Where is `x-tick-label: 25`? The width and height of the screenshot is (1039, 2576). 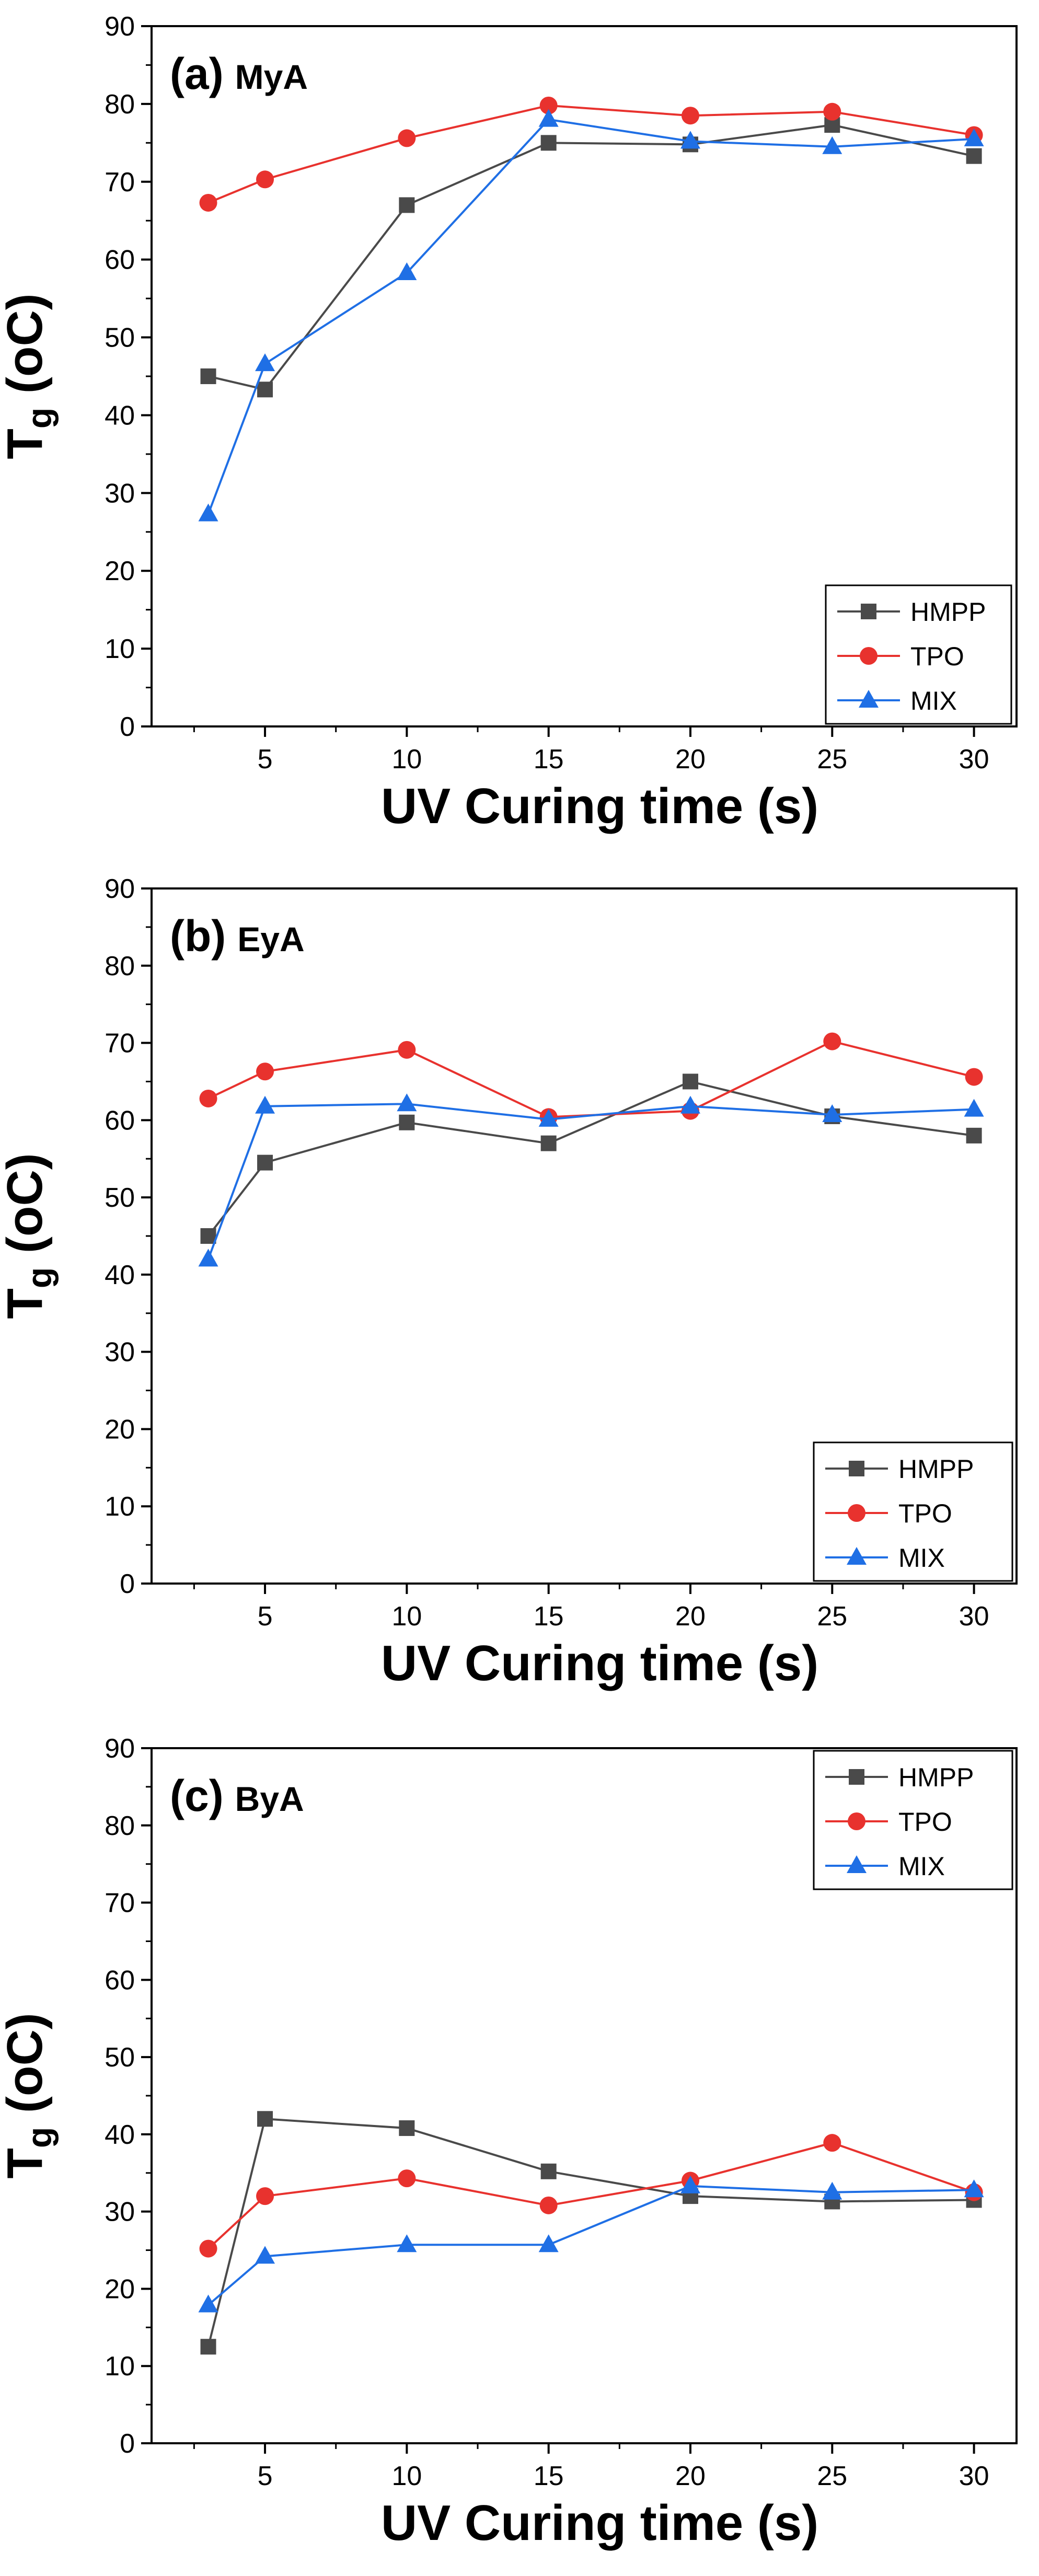 x-tick-label: 25 is located at coordinates (832, 759).